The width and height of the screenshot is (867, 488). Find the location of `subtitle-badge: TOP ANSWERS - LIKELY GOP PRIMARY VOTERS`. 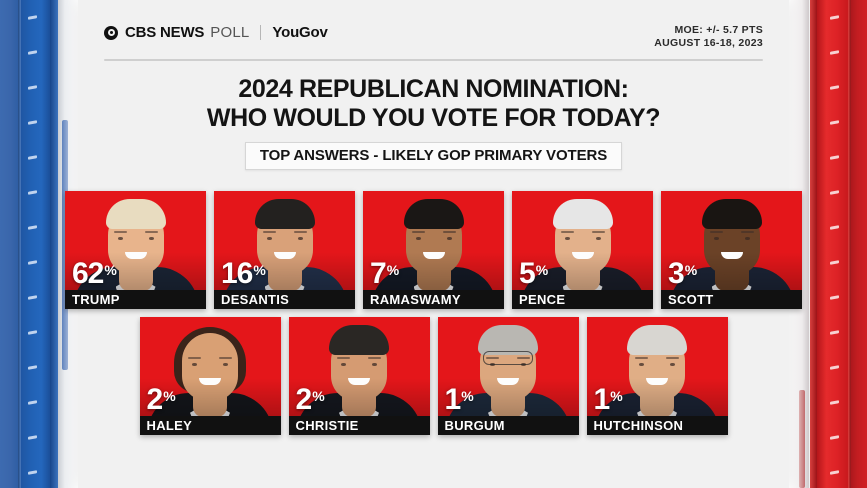

subtitle-badge: TOP ANSWERS - LIKELY GOP PRIMARY VOTERS is located at coordinates (433, 156).